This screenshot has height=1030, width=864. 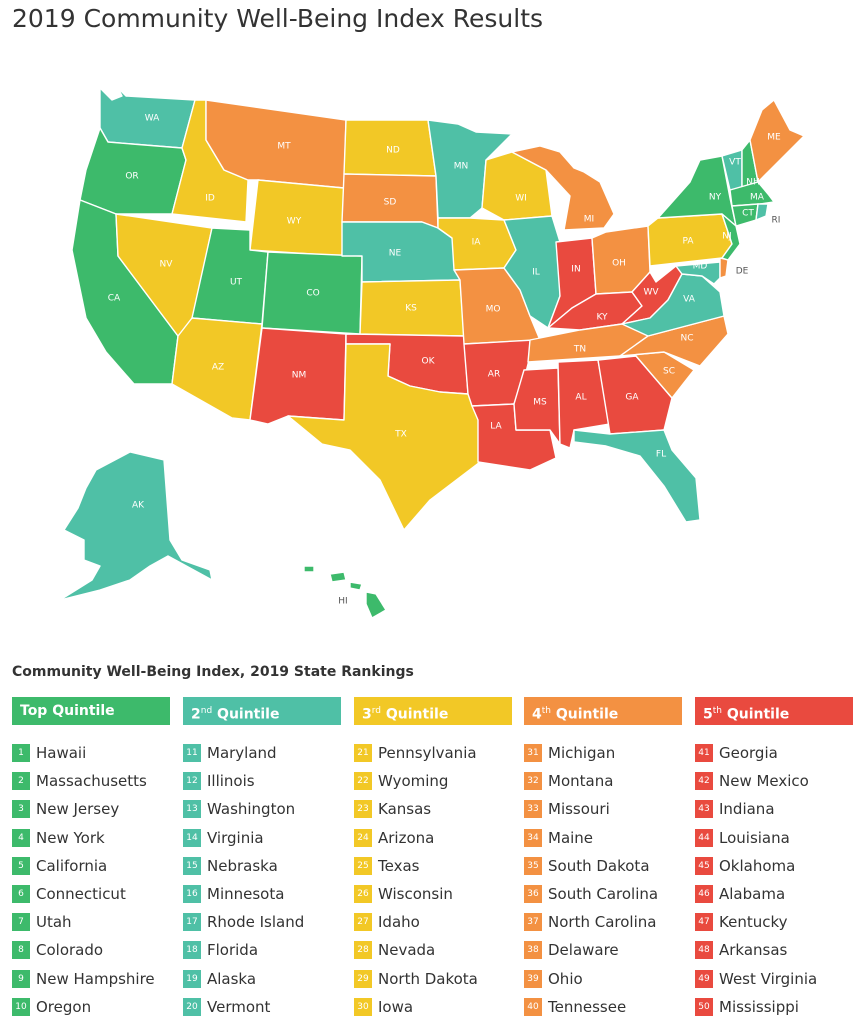 I want to click on list-item: 13 Washington, so click(x=262, y=809).